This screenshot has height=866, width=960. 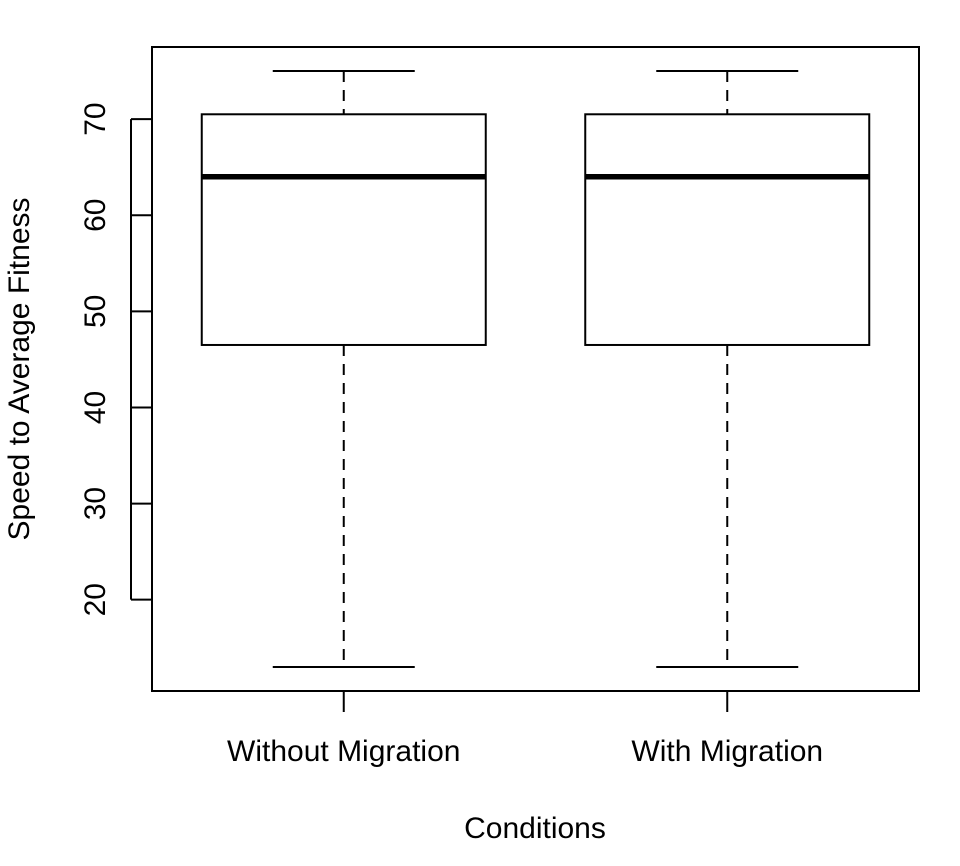 What do you see at coordinates (95, 118) in the screenshot?
I see `y-tick-label: 70` at bounding box center [95, 118].